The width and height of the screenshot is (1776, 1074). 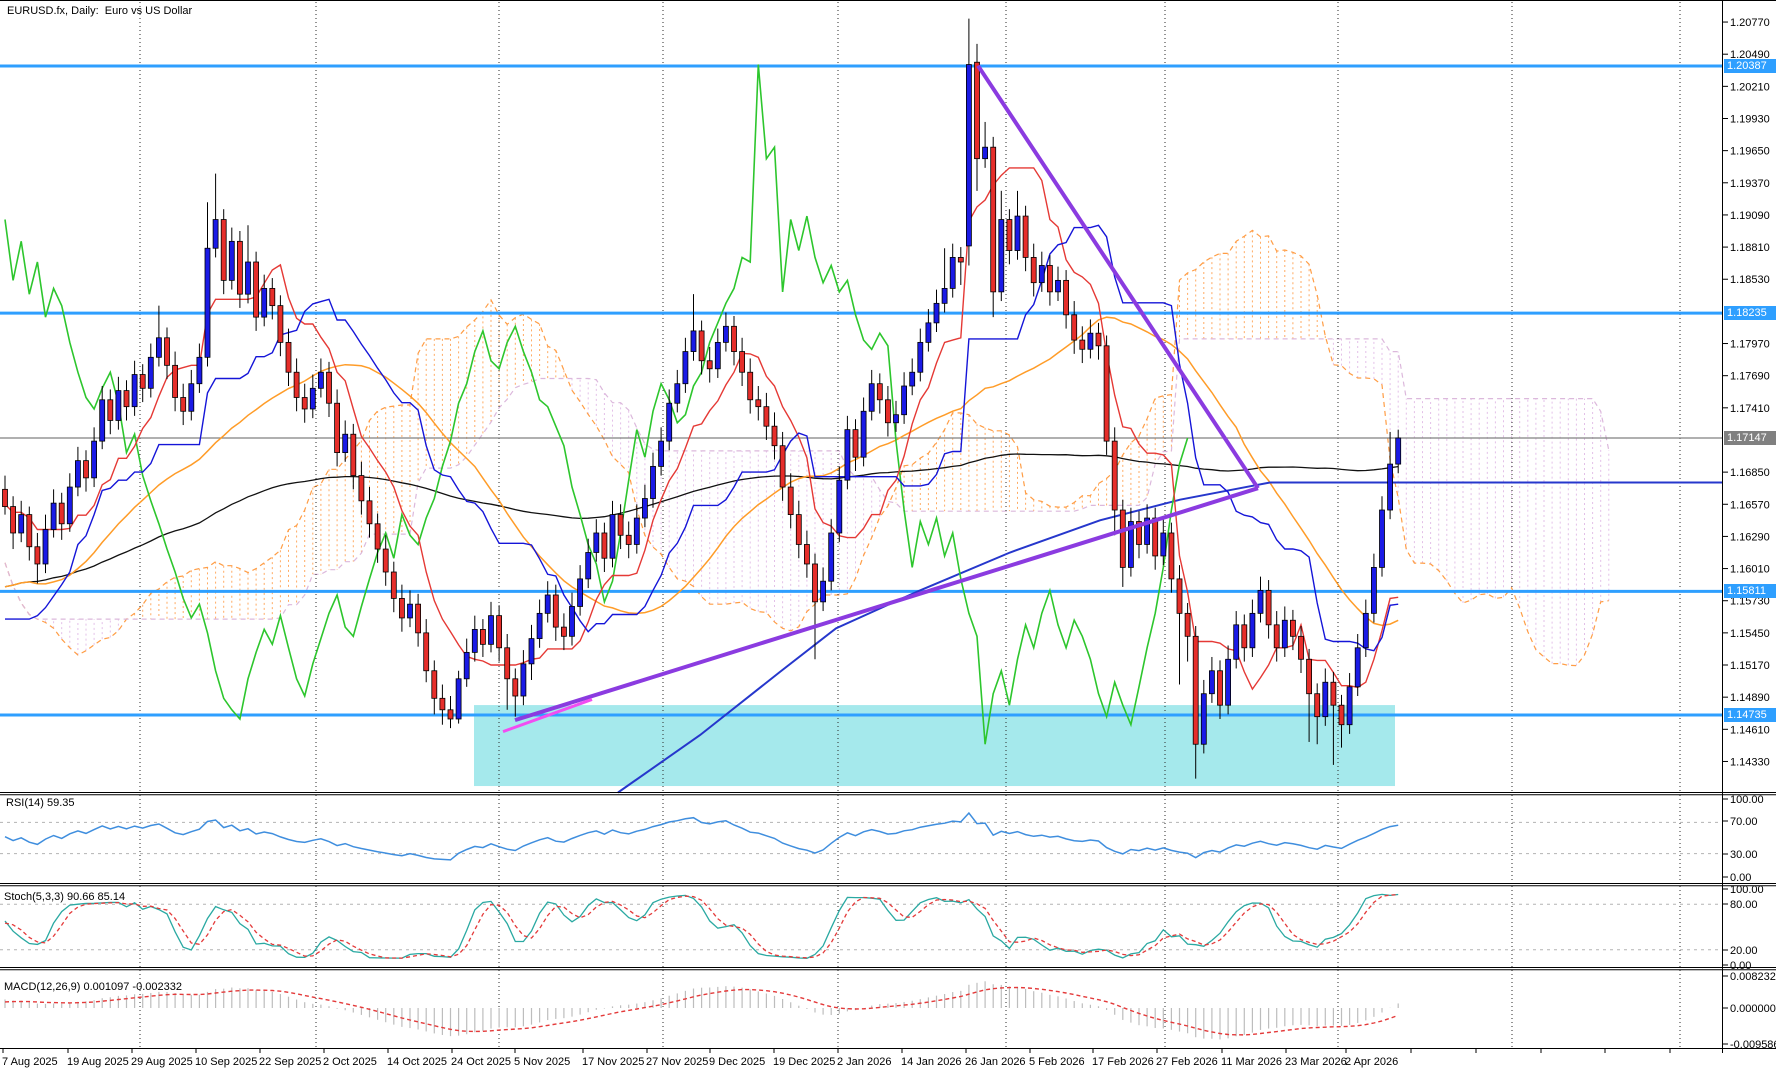 I want to click on svg-text: 1.17410, so click(x=1750, y=409).